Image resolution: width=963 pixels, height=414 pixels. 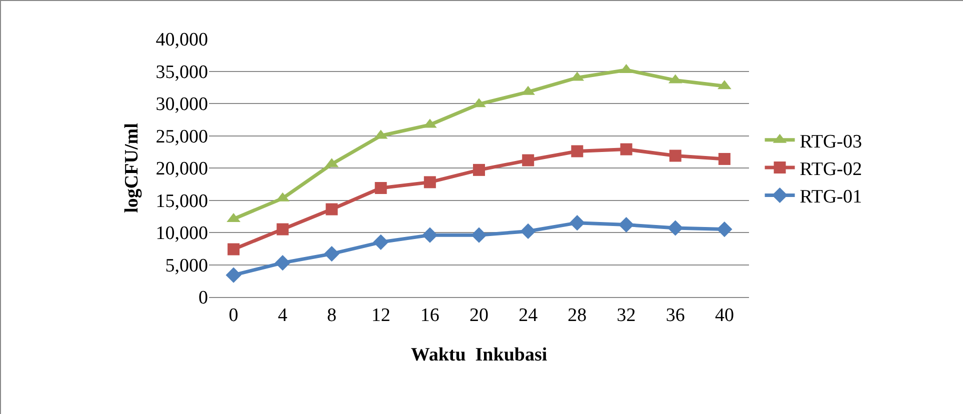 I want to click on x-tick-label: 0, so click(x=233, y=315).